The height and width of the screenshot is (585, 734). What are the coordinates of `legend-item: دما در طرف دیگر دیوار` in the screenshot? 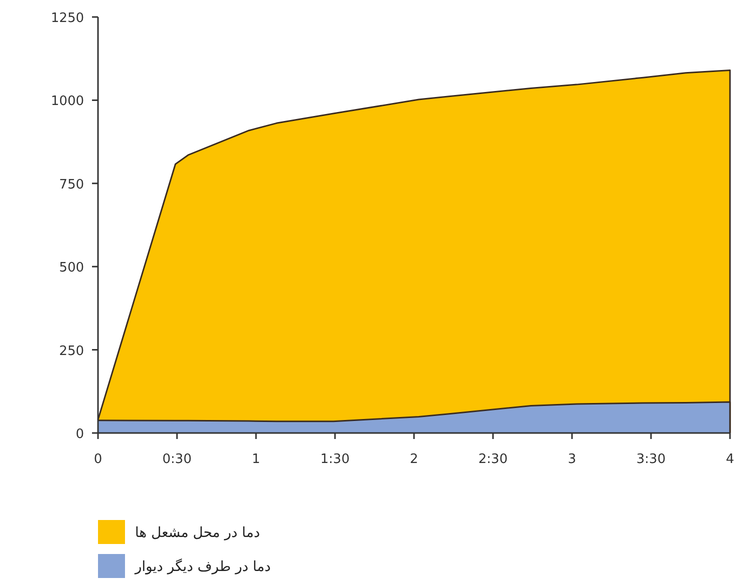 It's located at (184, 566).